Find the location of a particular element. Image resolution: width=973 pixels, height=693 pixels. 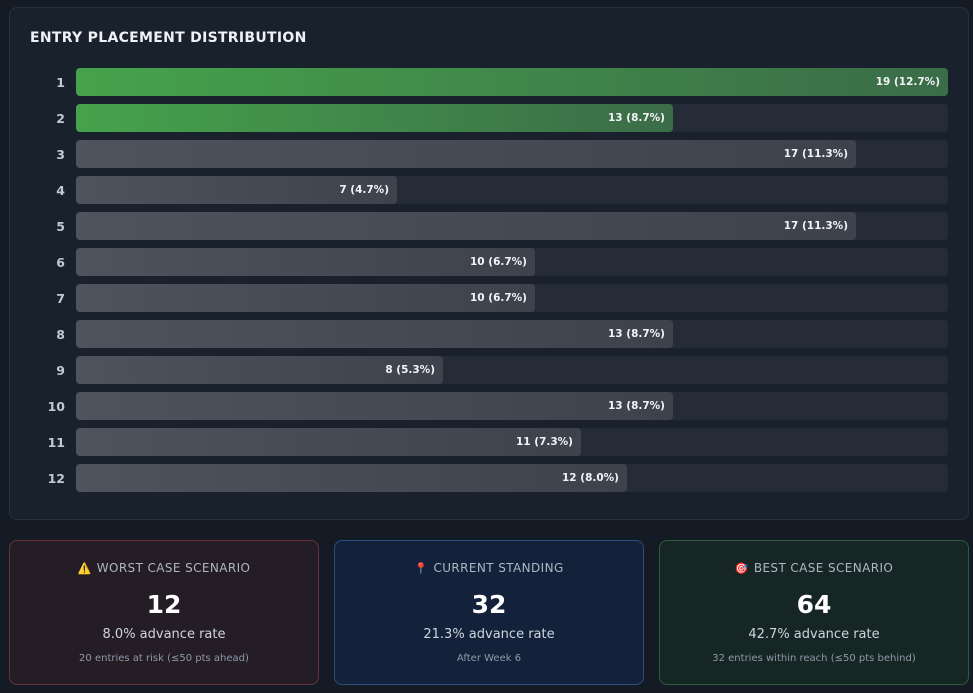

best-case-header: 🎯 BEST CASE SCENARIO is located at coordinates (814, 568).